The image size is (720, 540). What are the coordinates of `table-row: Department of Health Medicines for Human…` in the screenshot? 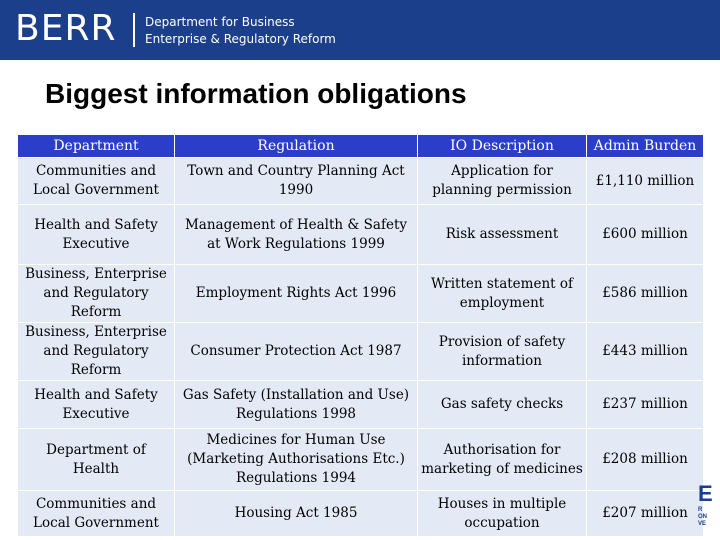 It's located at (360, 459).